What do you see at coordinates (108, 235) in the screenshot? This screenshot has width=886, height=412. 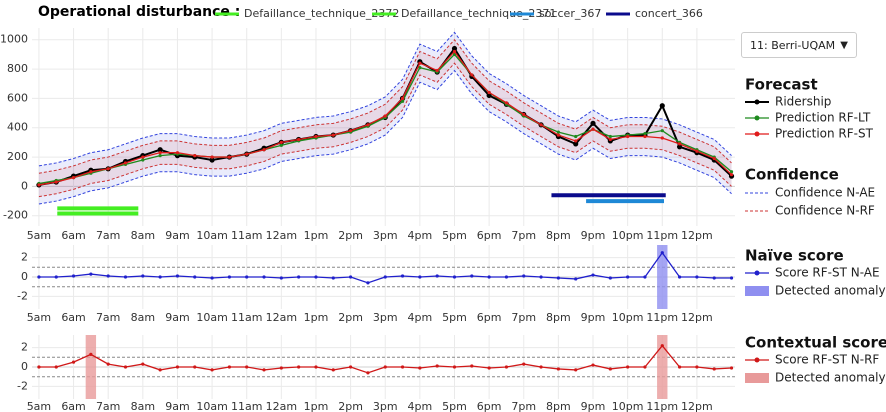 I see `x-tick-label: 7am` at bounding box center [108, 235].